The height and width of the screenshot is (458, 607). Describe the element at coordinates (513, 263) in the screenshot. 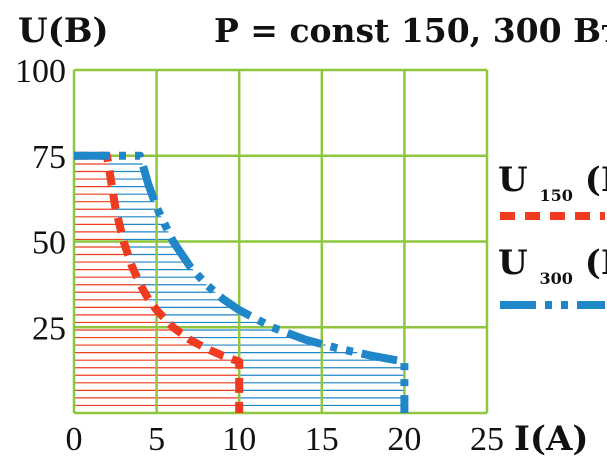

I see `legend-u300-prefix: U` at that location.